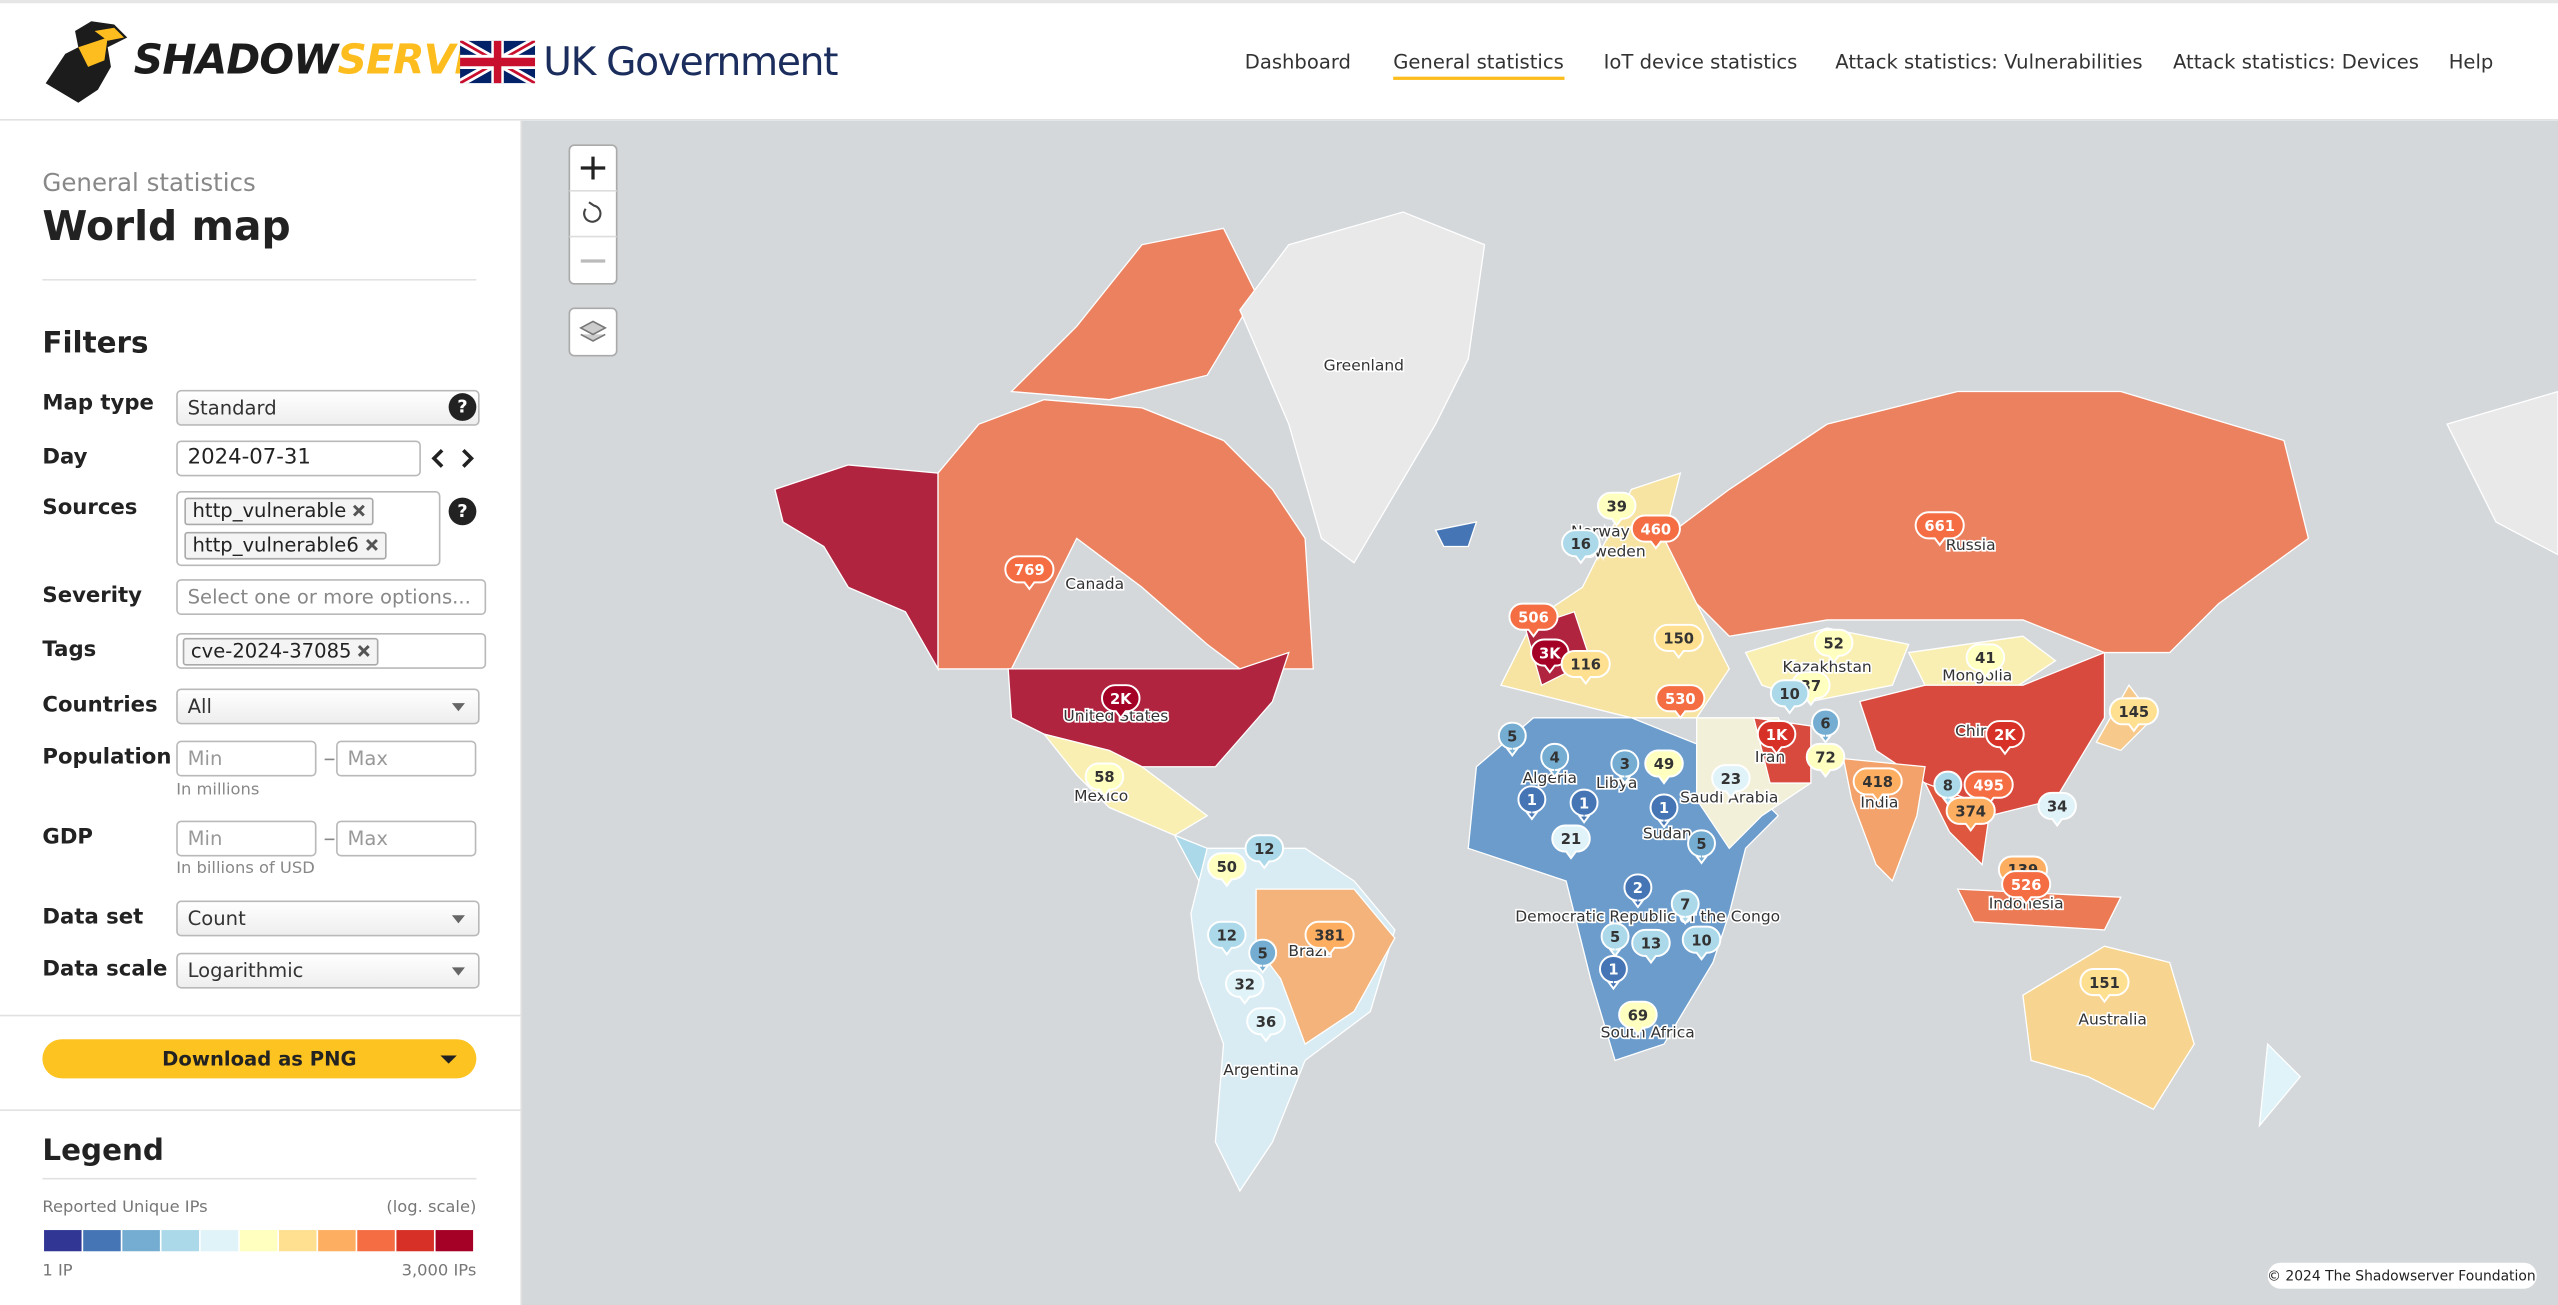  What do you see at coordinates (328, 407) in the screenshot?
I see `map-type-select: Standard` at bounding box center [328, 407].